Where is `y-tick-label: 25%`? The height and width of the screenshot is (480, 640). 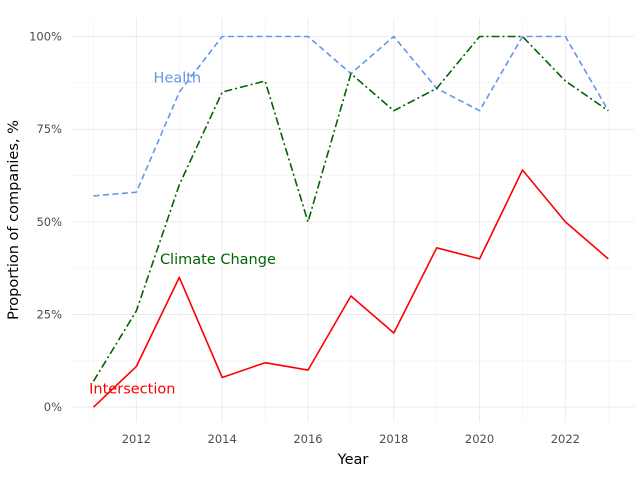 y-tick-label: 25% is located at coordinates (49, 315).